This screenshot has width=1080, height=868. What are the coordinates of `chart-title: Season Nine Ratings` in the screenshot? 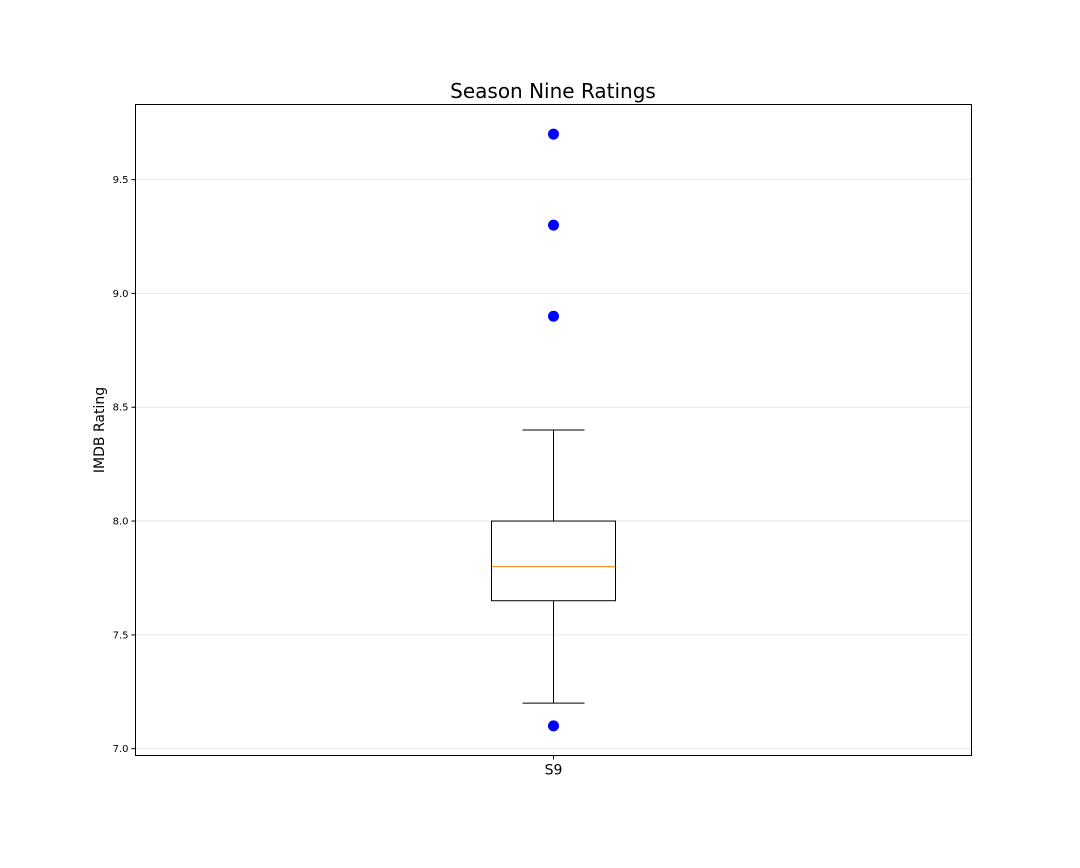 It's located at (553, 91).